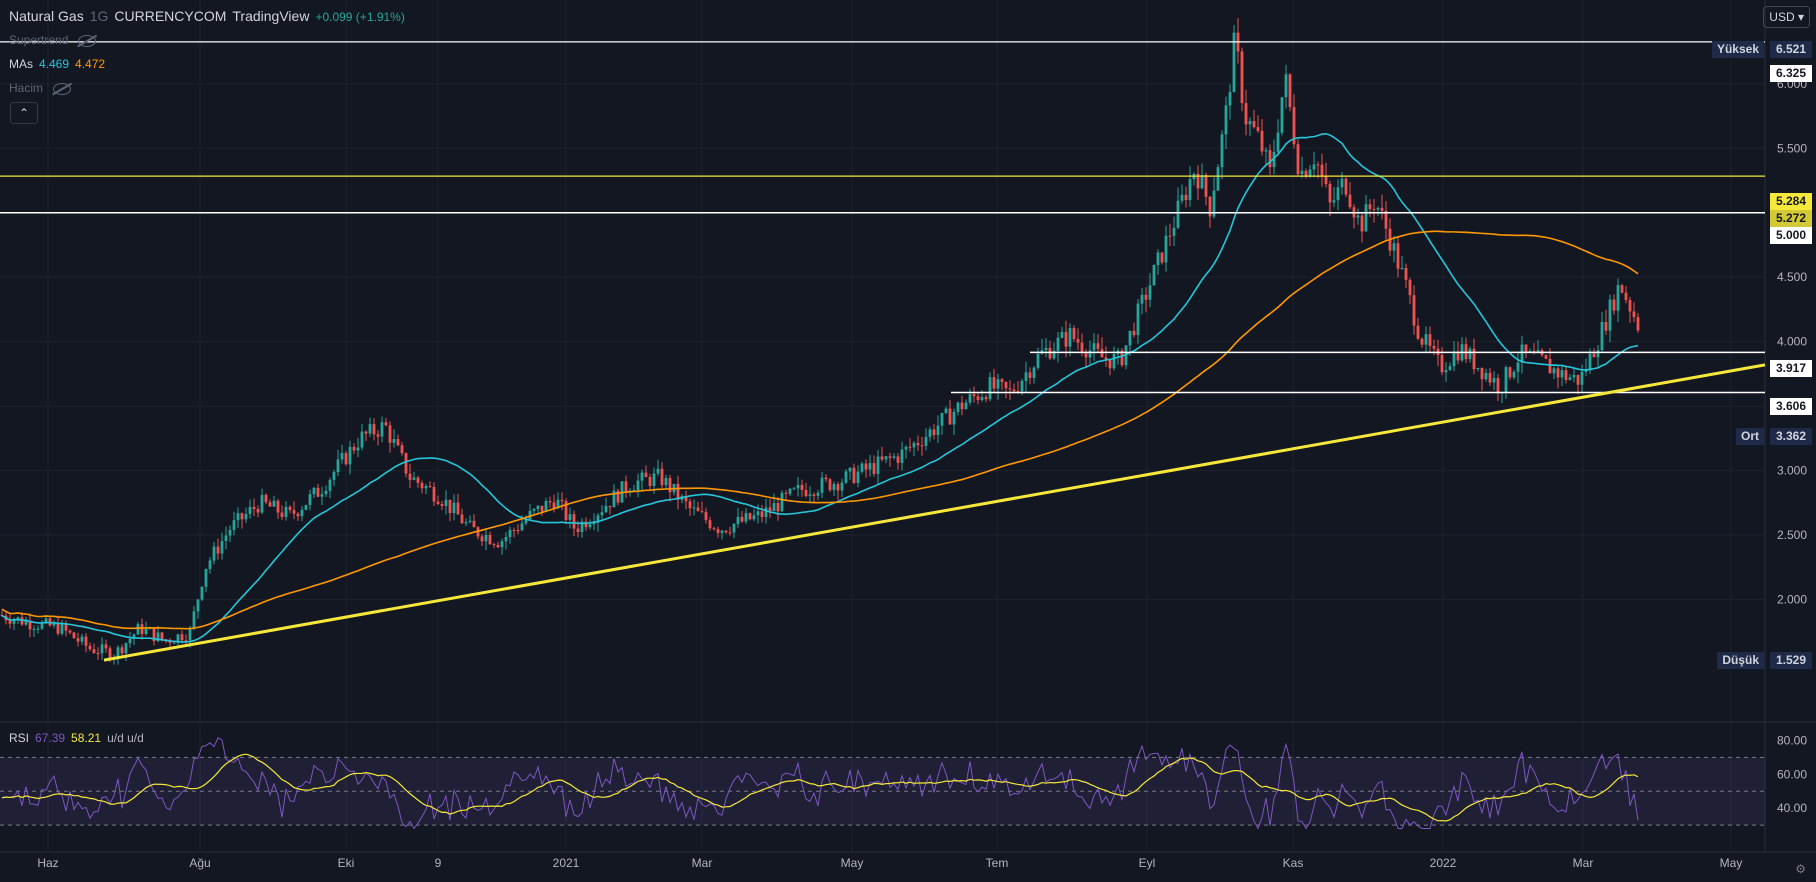 This screenshot has height=882, width=1816. What do you see at coordinates (46, 16) in the screenshot?
I see `symbol-name: Natural Gas` at bounding box center [46, 16].